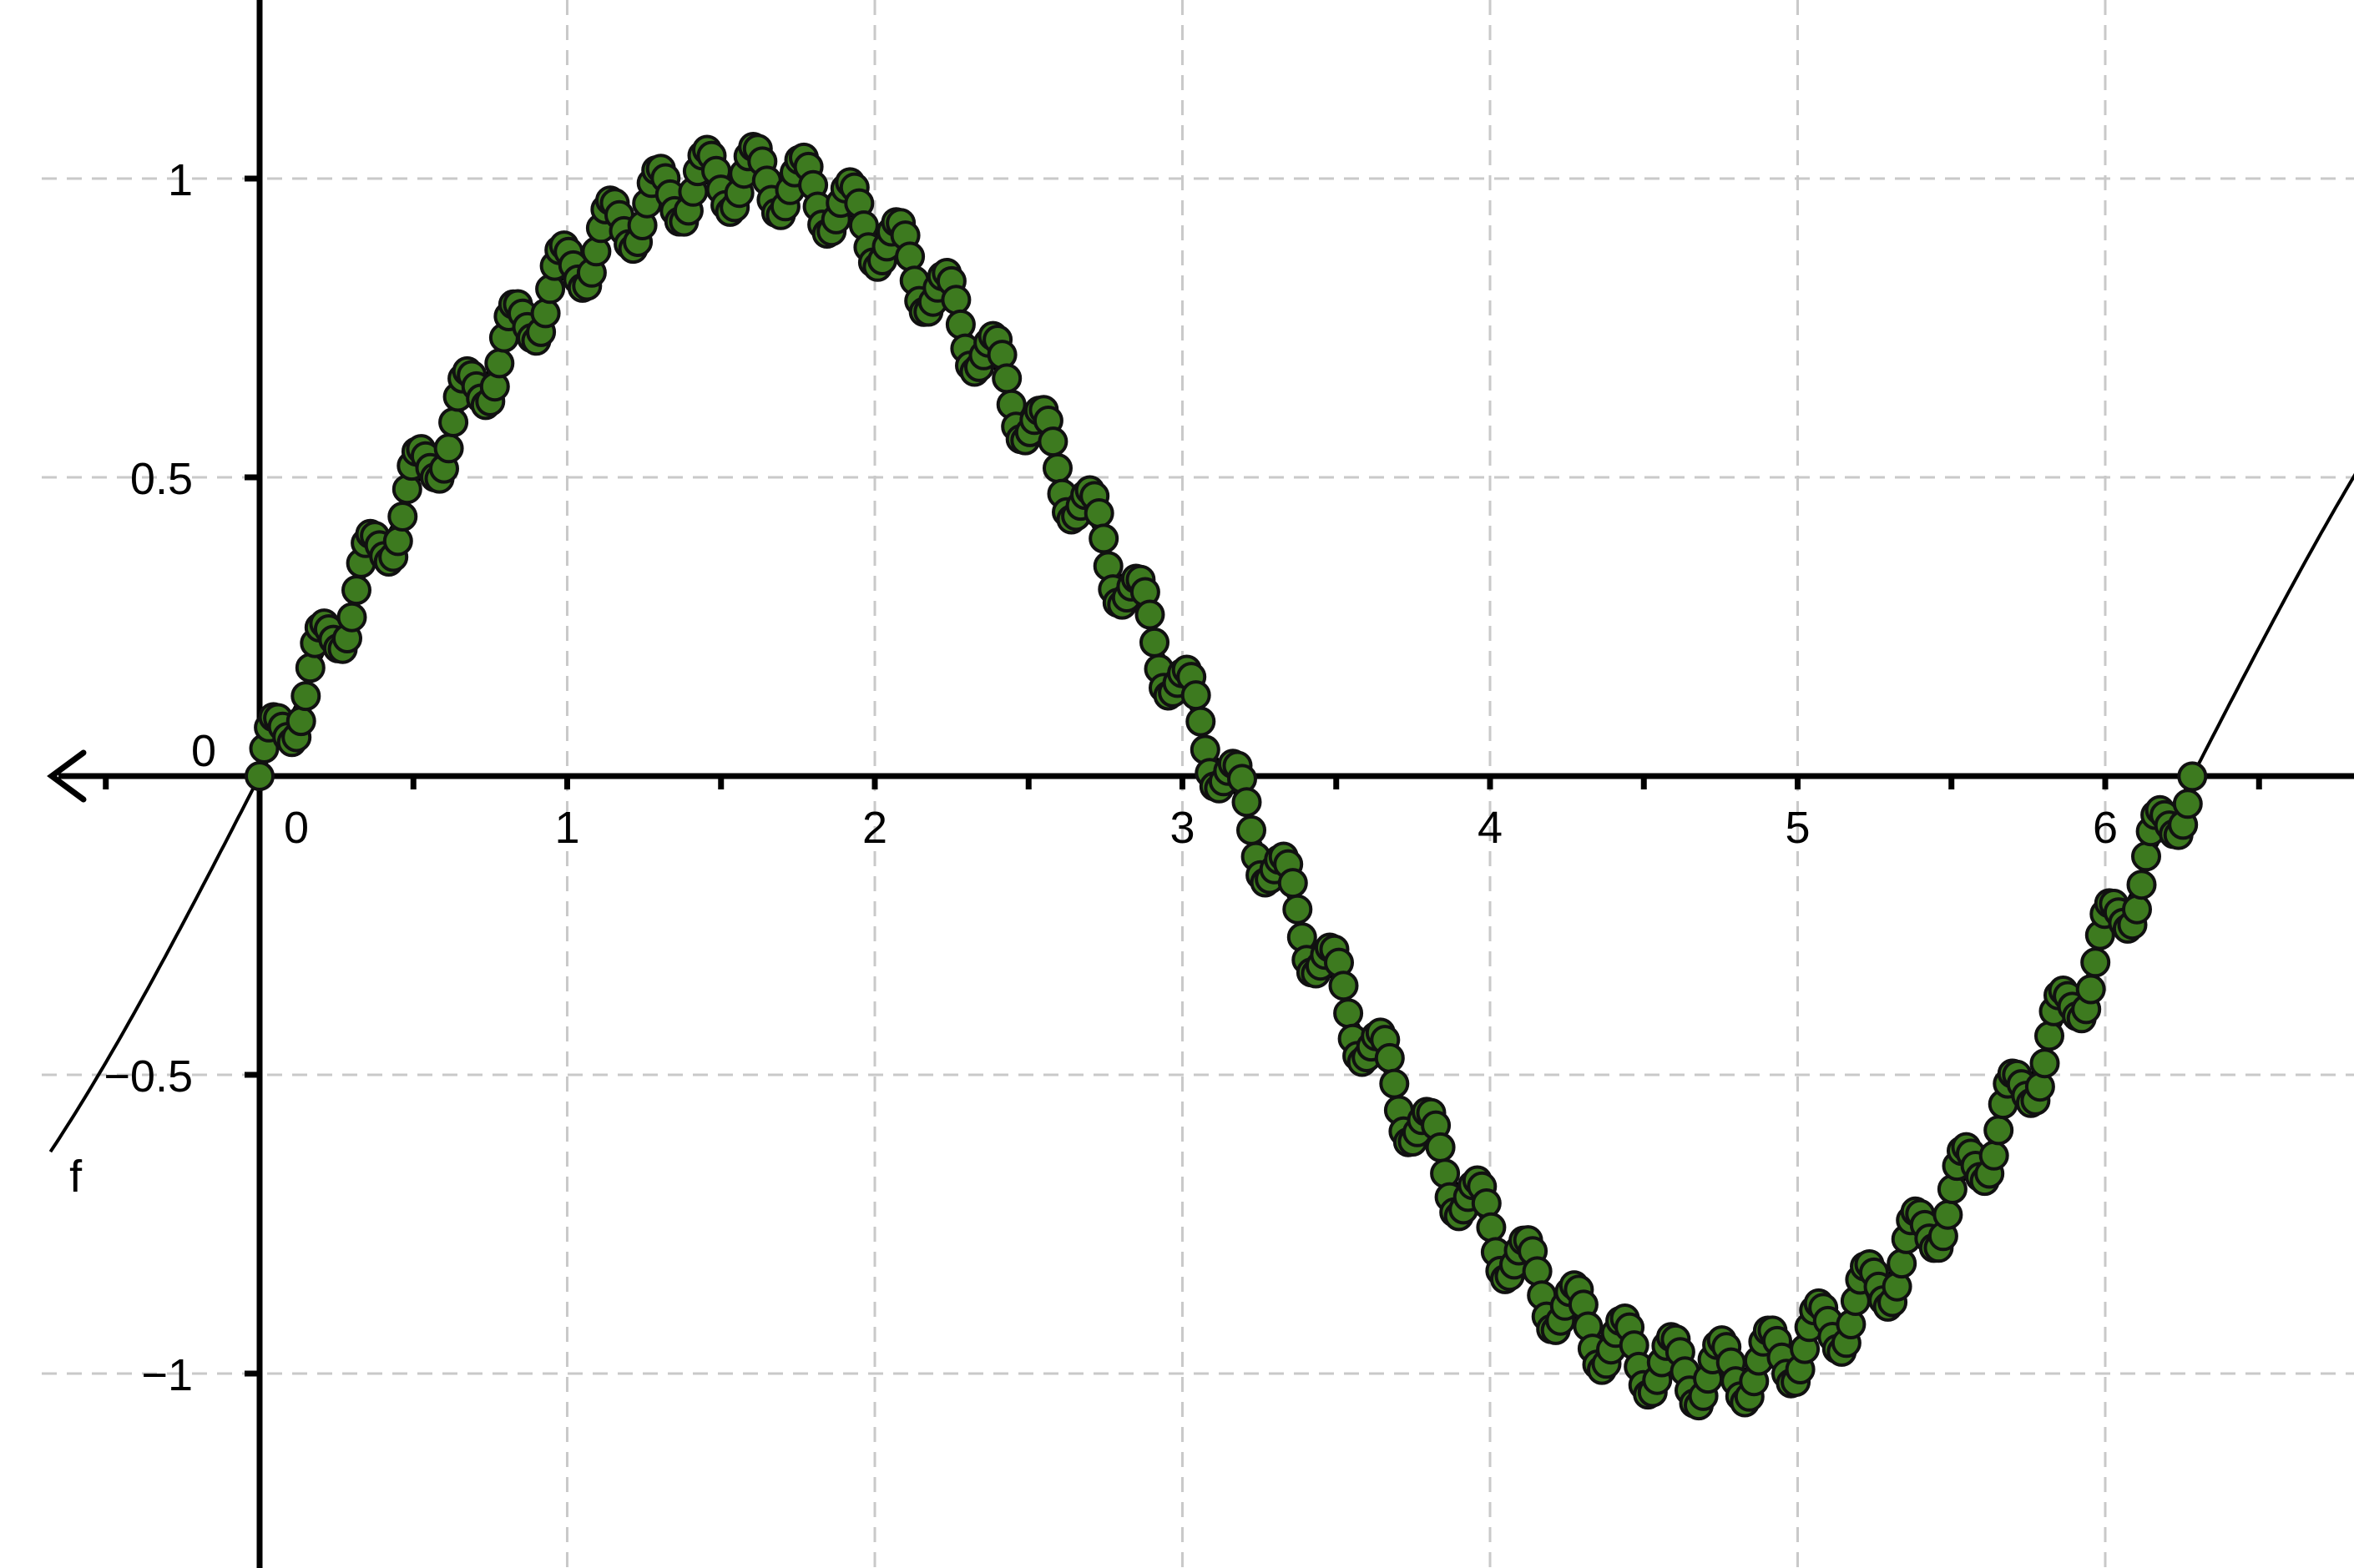 The image size is (2354, 1568). I want to click on y-tick-label: 1, so click(180, 180).